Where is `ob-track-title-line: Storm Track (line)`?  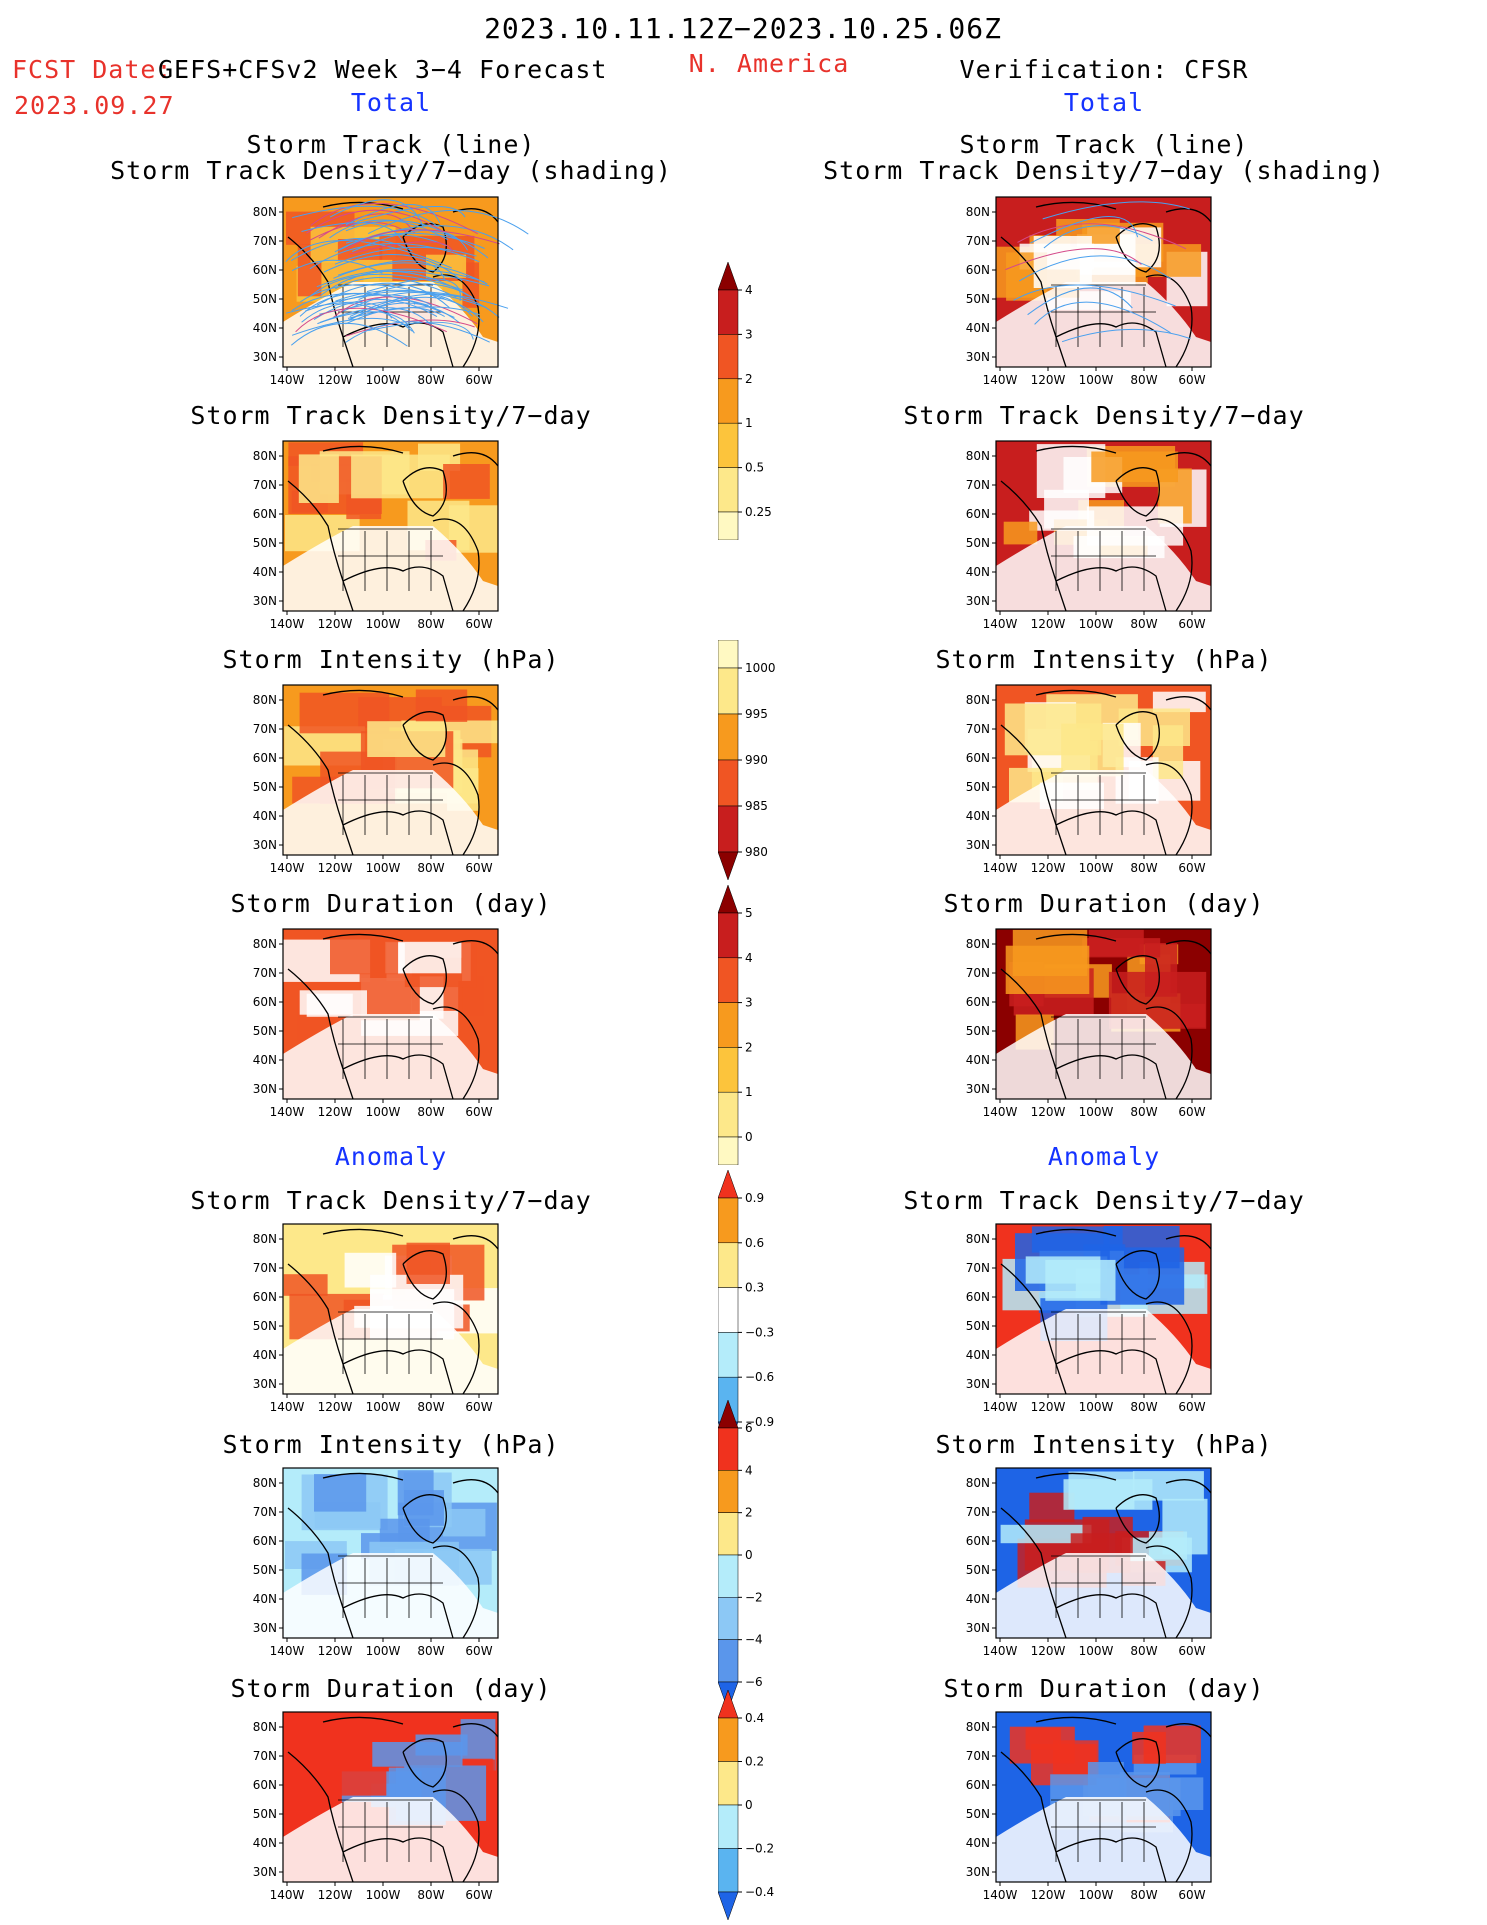
ob-track-title-line: Storm Track (line) is located at coordinates (1104, 144).